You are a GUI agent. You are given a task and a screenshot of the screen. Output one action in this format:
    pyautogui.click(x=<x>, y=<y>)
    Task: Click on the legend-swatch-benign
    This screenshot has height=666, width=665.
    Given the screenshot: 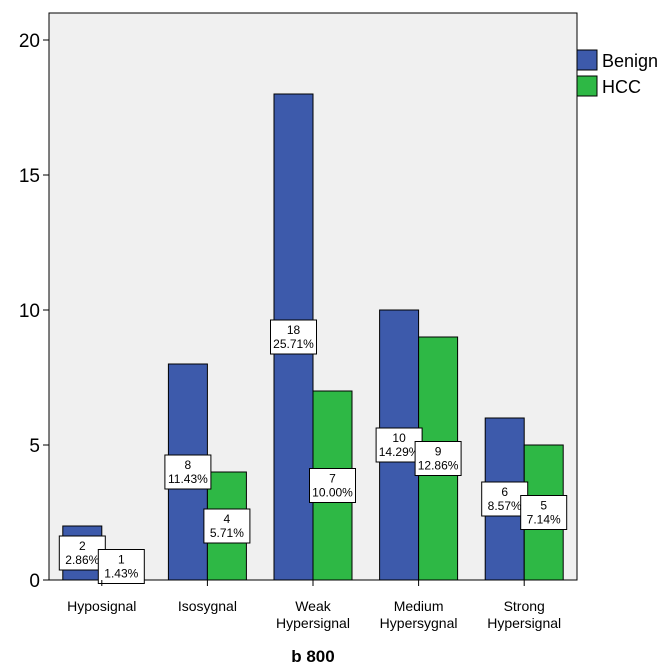 What is the action you would take?
    pyautogui.click(x=587, y=60)
    